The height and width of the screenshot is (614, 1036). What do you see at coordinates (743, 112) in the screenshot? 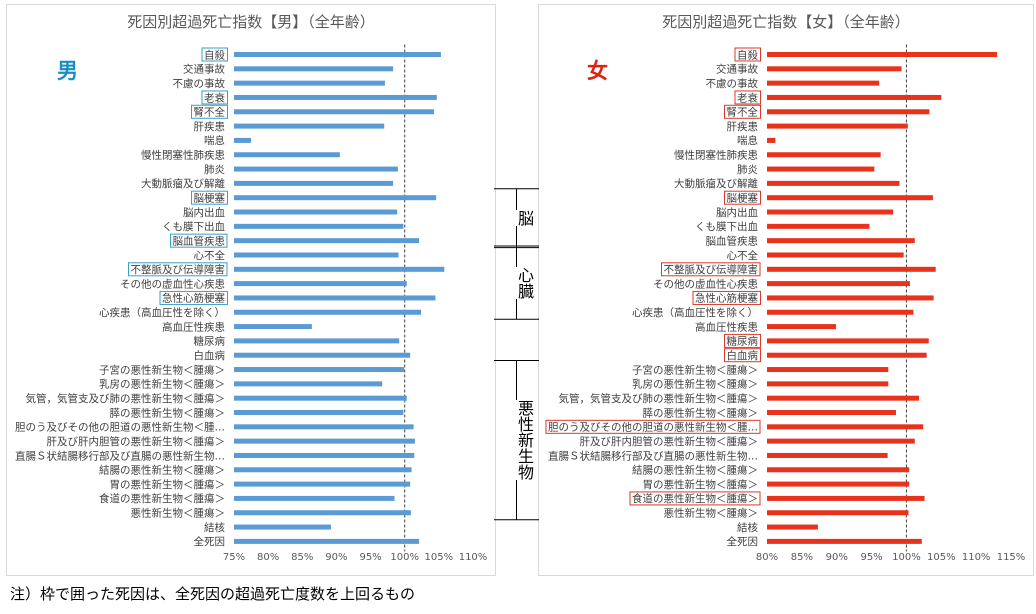
I see `category-label: 腎不全` at bounding box center [743, 112].